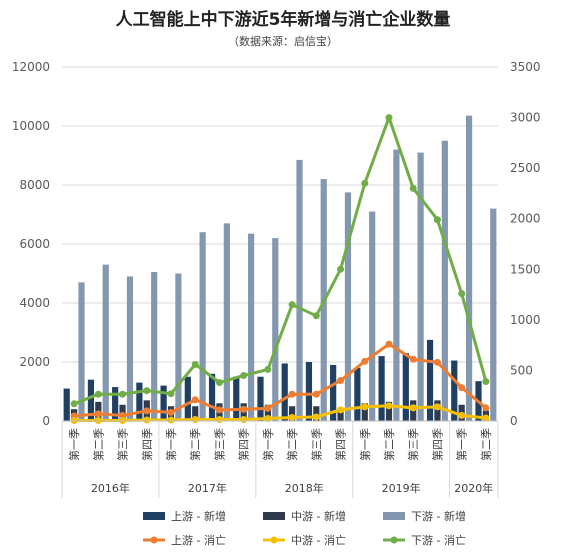  What do you see at coordinates (274, 516) in the screenshot?
I see `legend-swatch` at bounding box center [274, 516].